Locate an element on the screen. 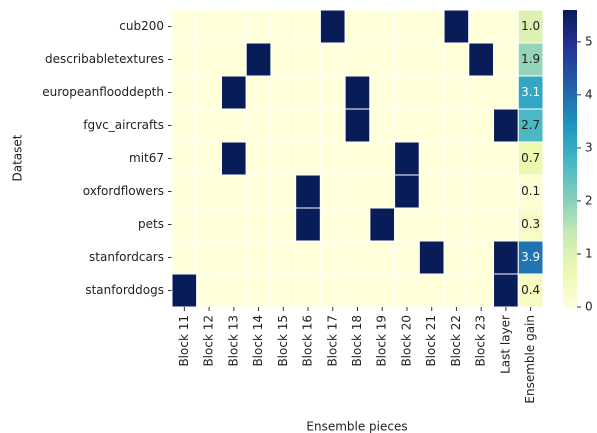 The image size is (597, 433). colorbar-tick-label: 4 is located at coordinates (589, 94).